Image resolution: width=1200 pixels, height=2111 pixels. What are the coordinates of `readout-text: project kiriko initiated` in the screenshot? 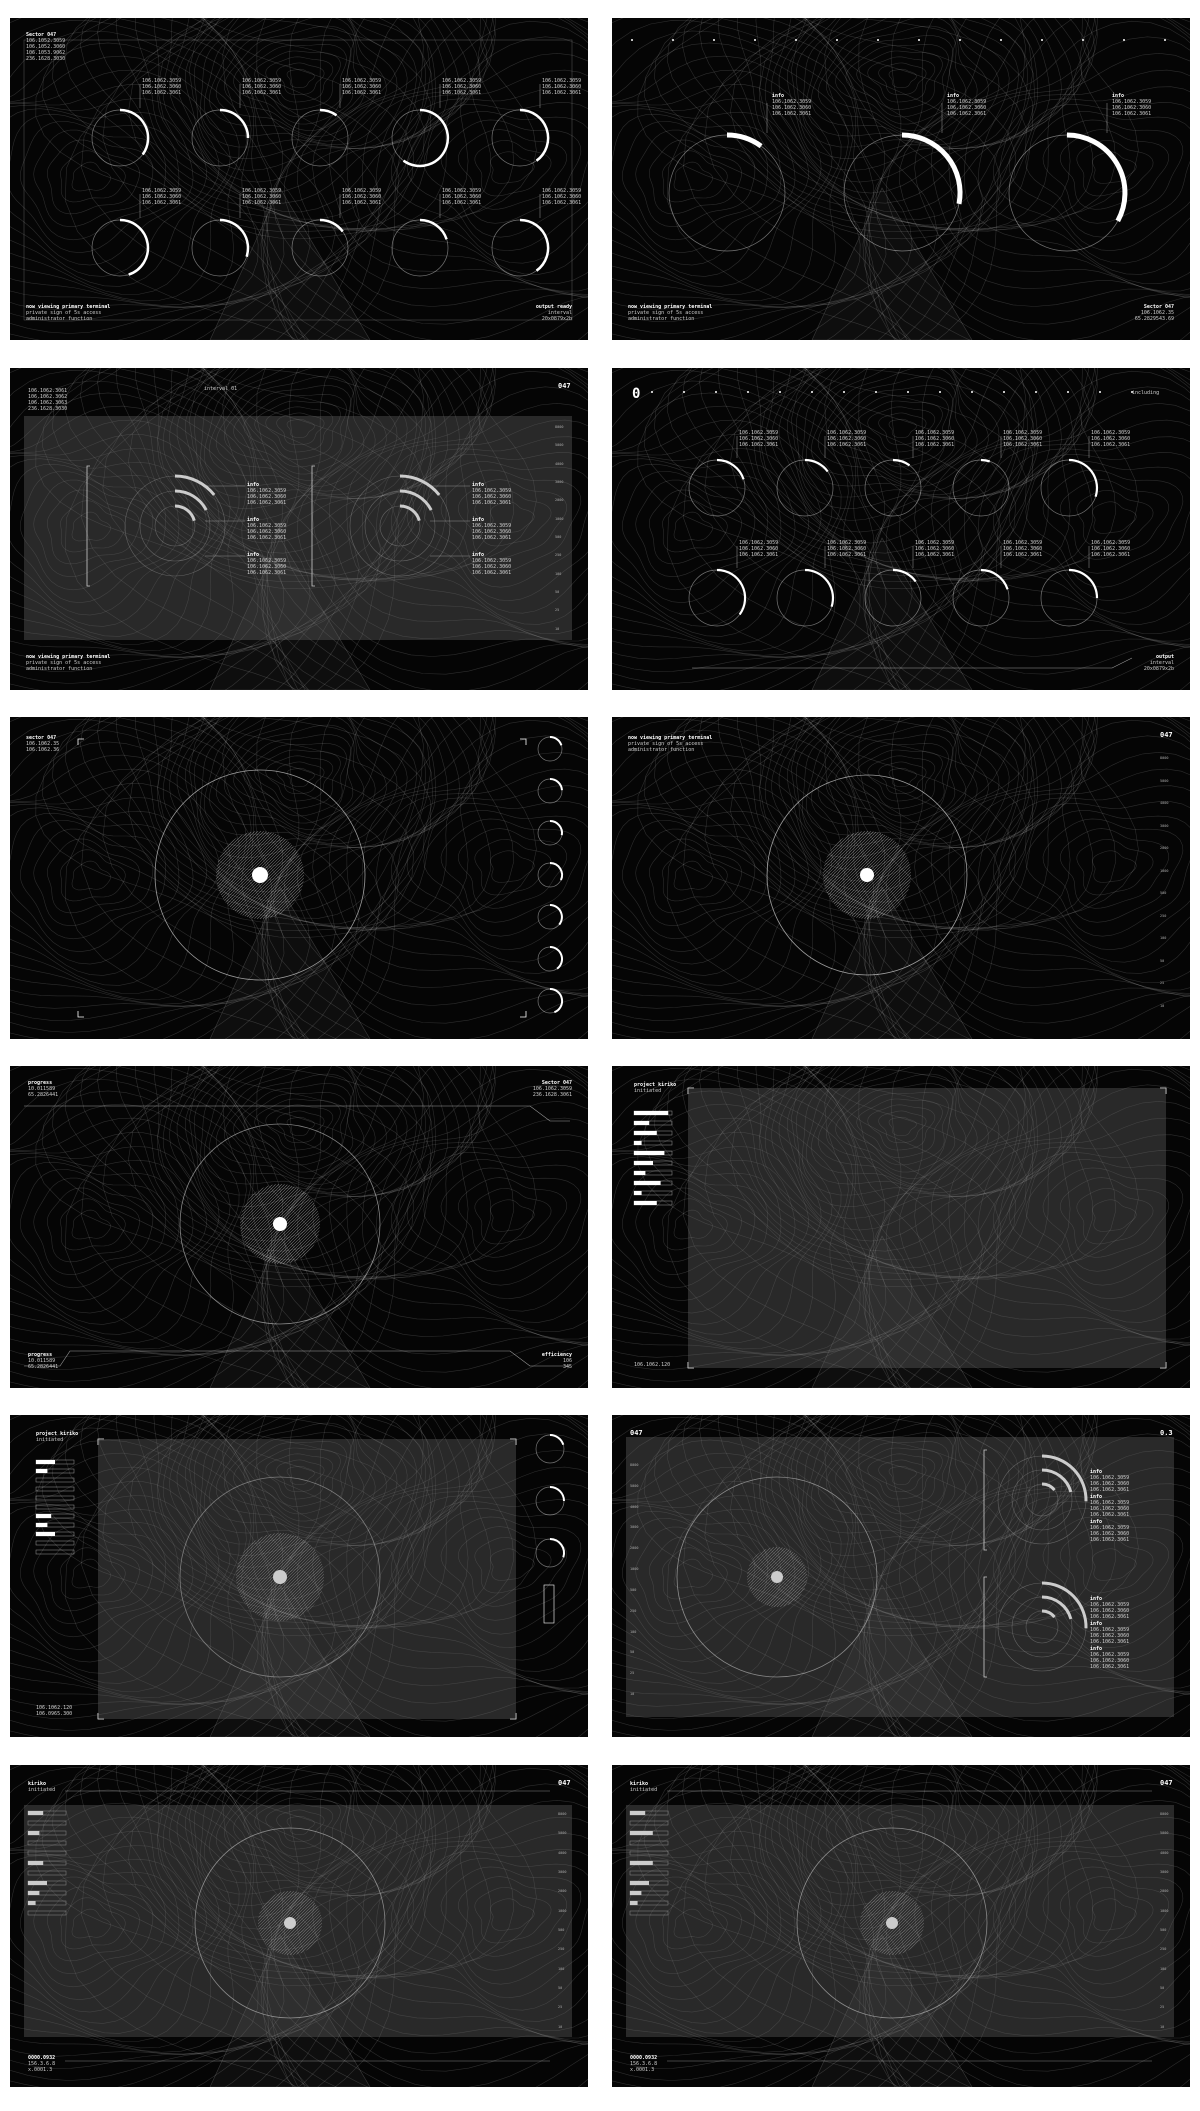 It's located at (57, 1437).